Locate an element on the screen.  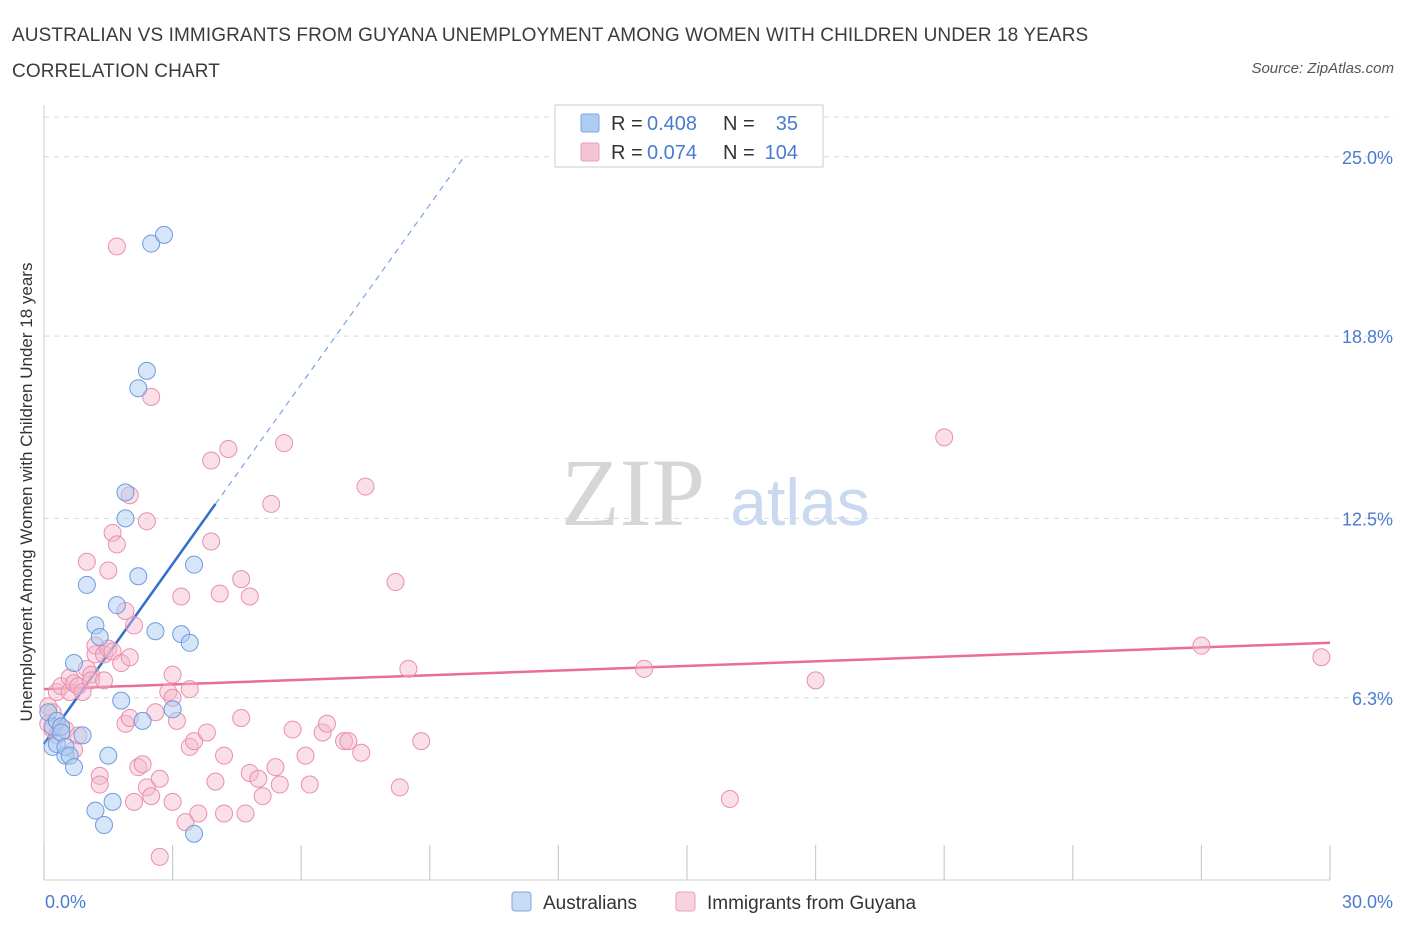
legend-n-value-2: 104 is located at coordinates (781, 153).